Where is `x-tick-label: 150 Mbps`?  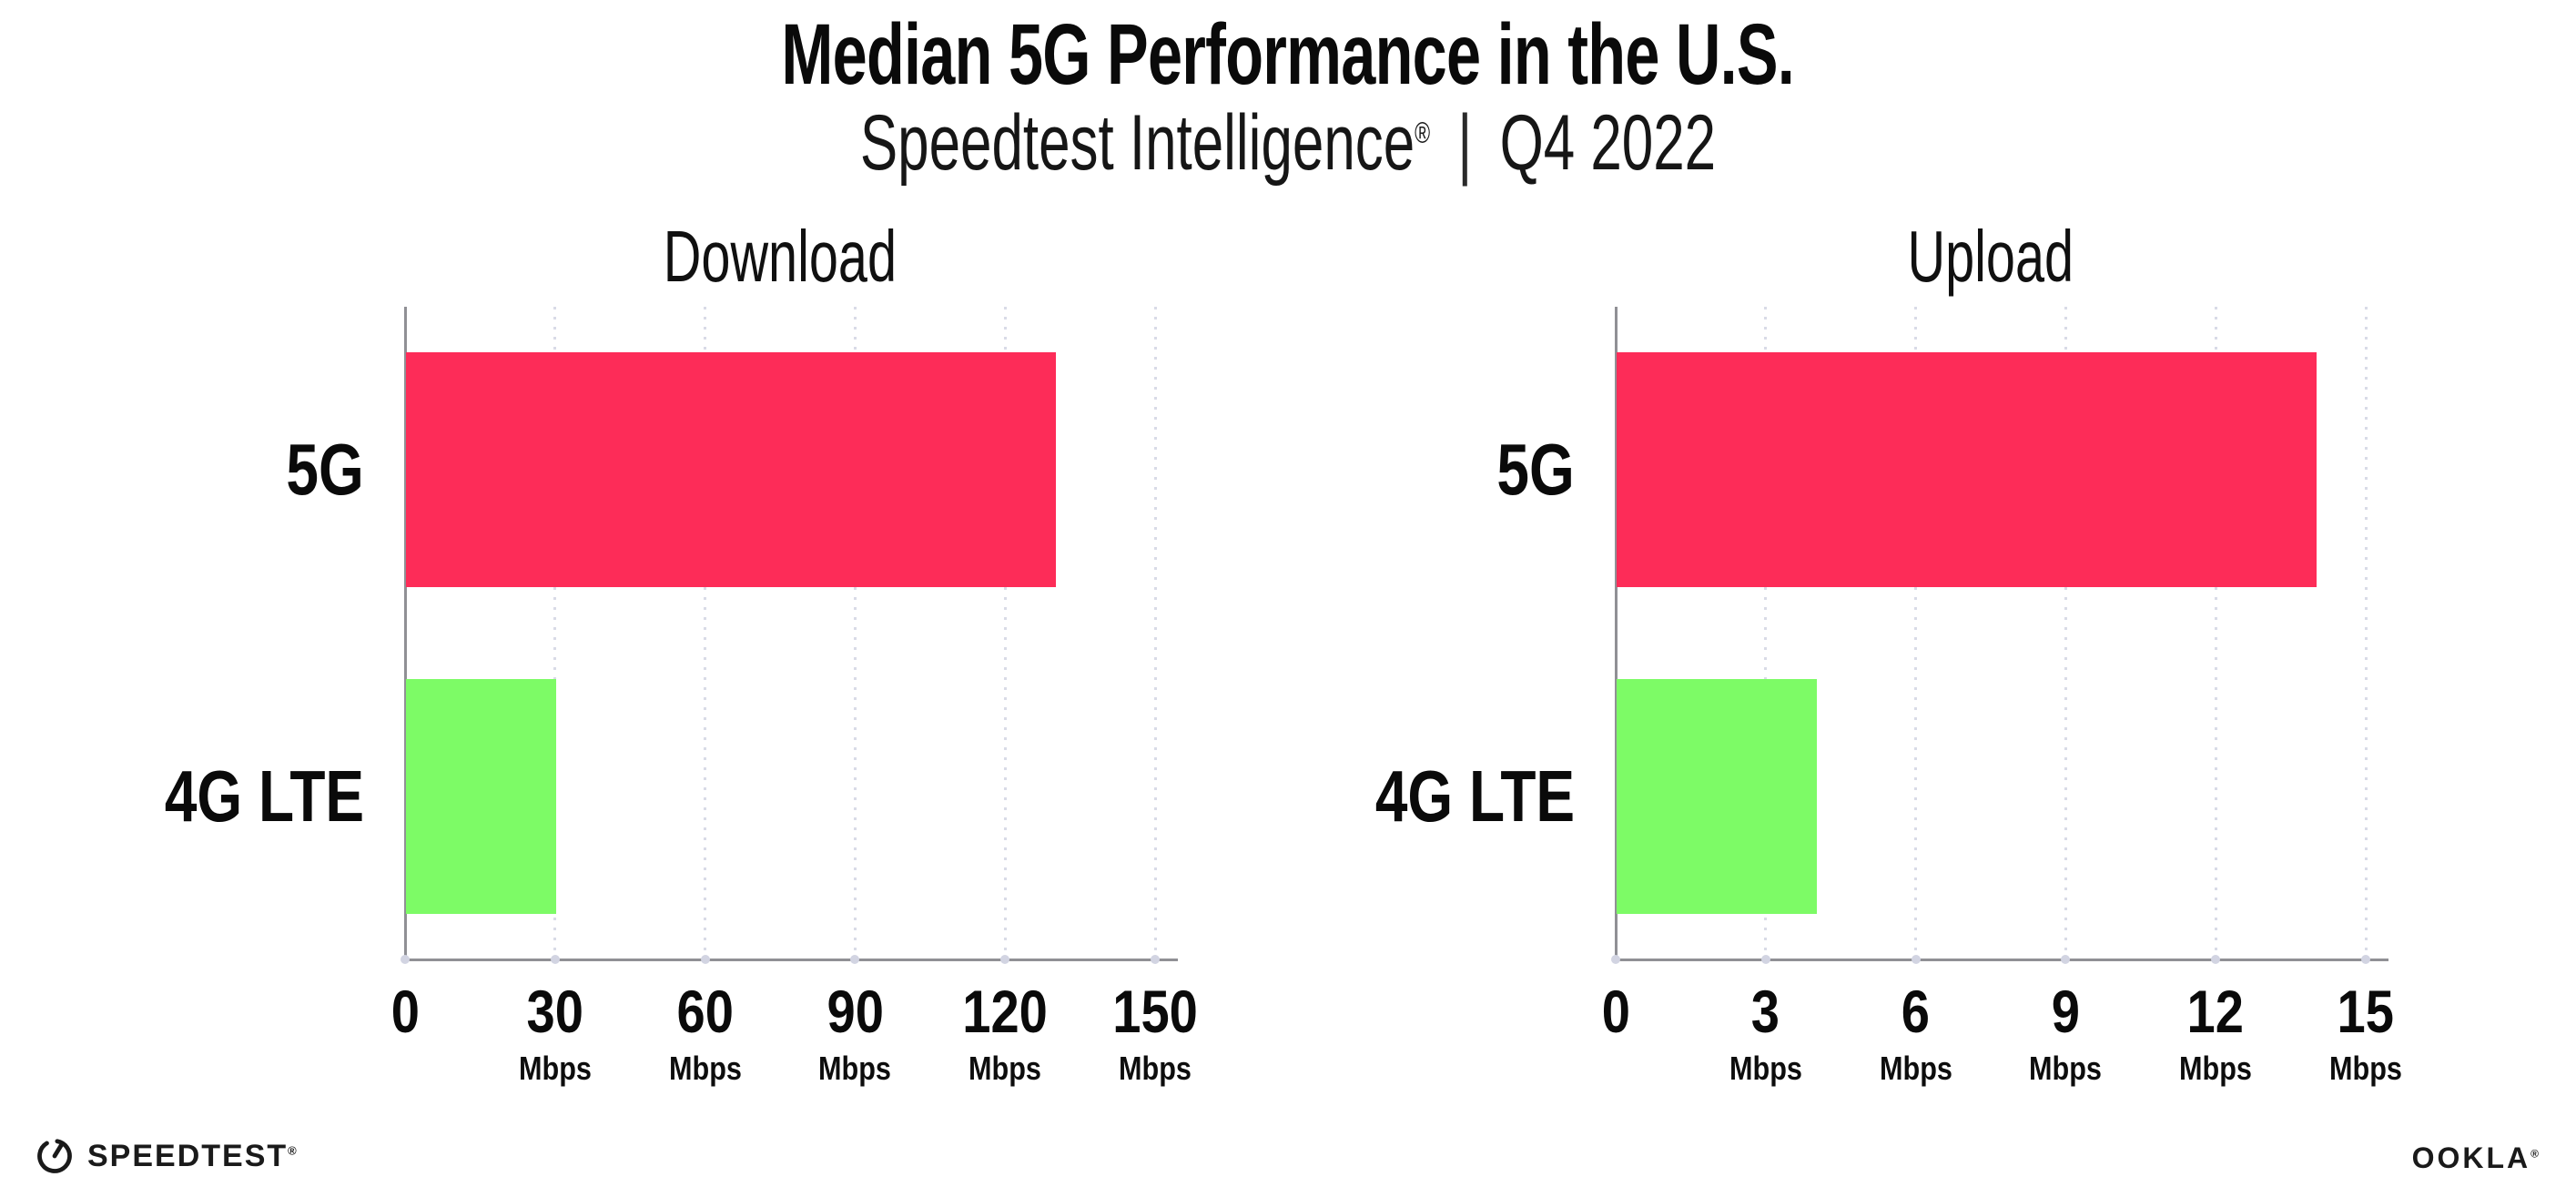 x-tick-label: 150 Mbps is located at coordinates (1155, 1033).